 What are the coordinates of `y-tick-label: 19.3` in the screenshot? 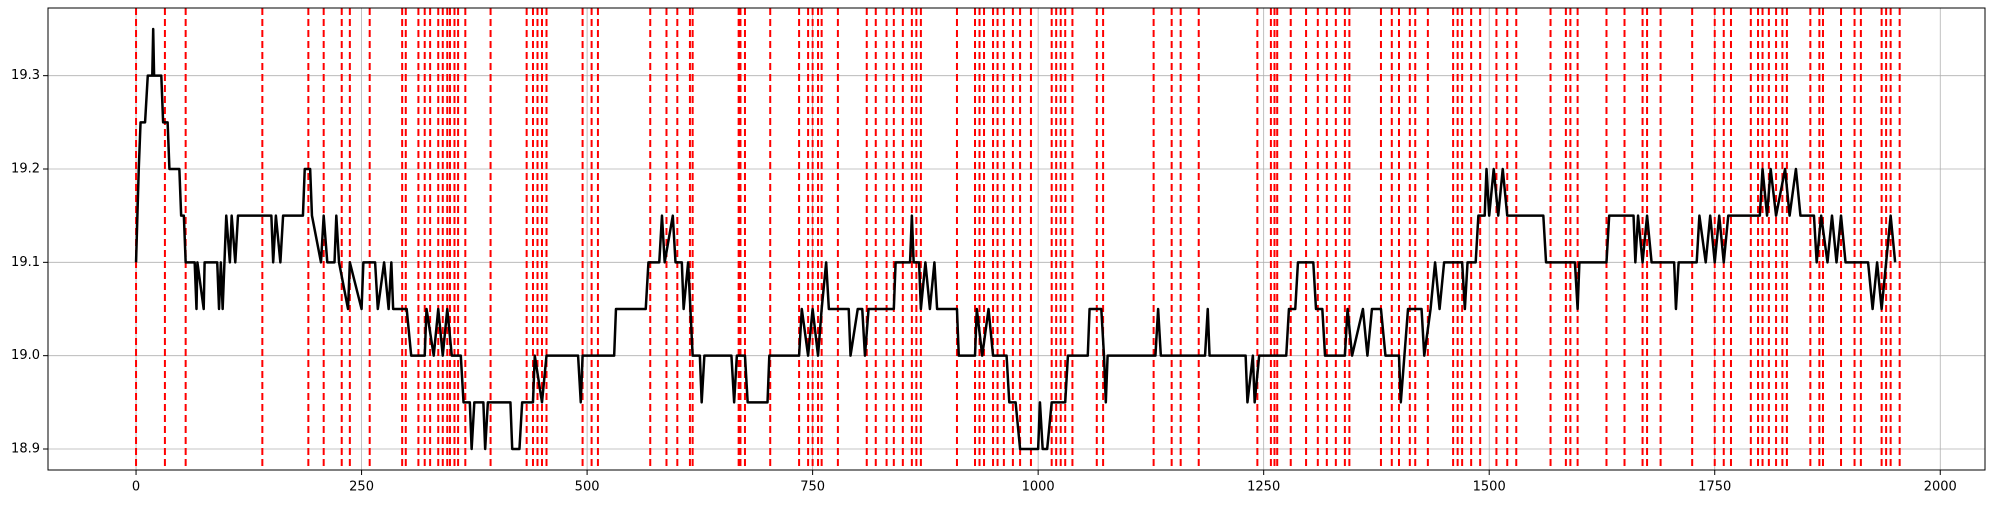 It's located at (25, 75).